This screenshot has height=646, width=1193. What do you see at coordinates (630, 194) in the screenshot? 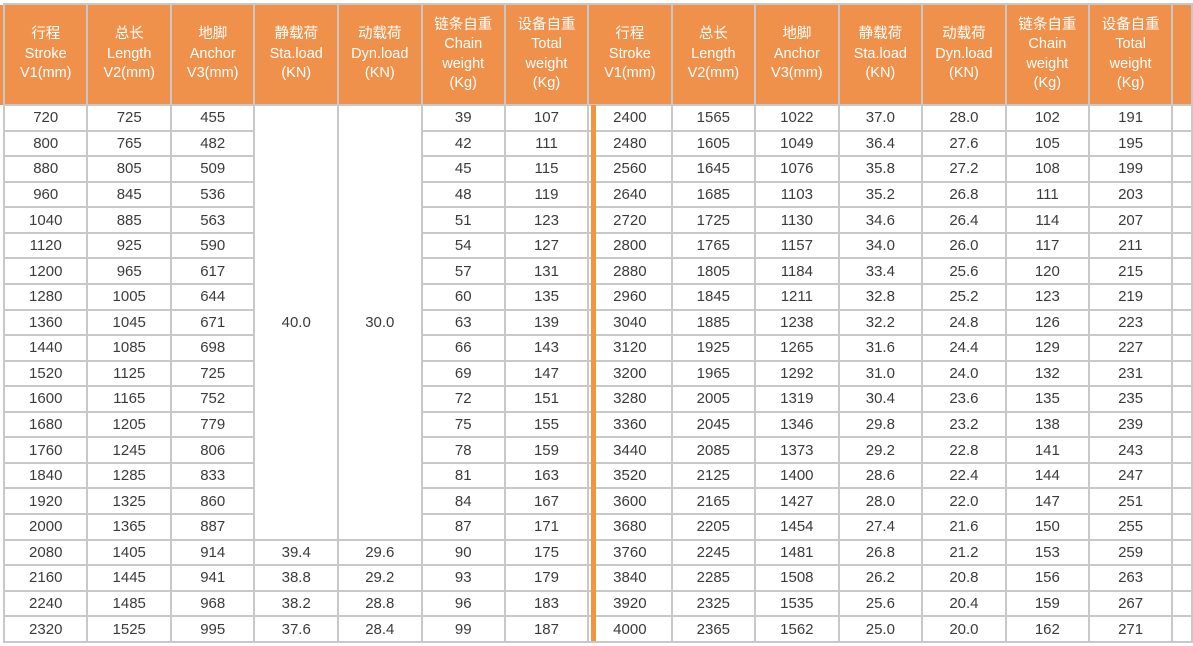
I see `data-cell: 2640` at bounding box center [630, 194].